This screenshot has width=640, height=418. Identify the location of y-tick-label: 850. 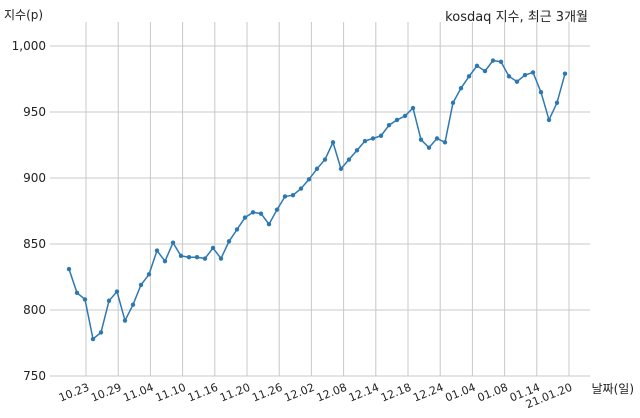
(34, 244).